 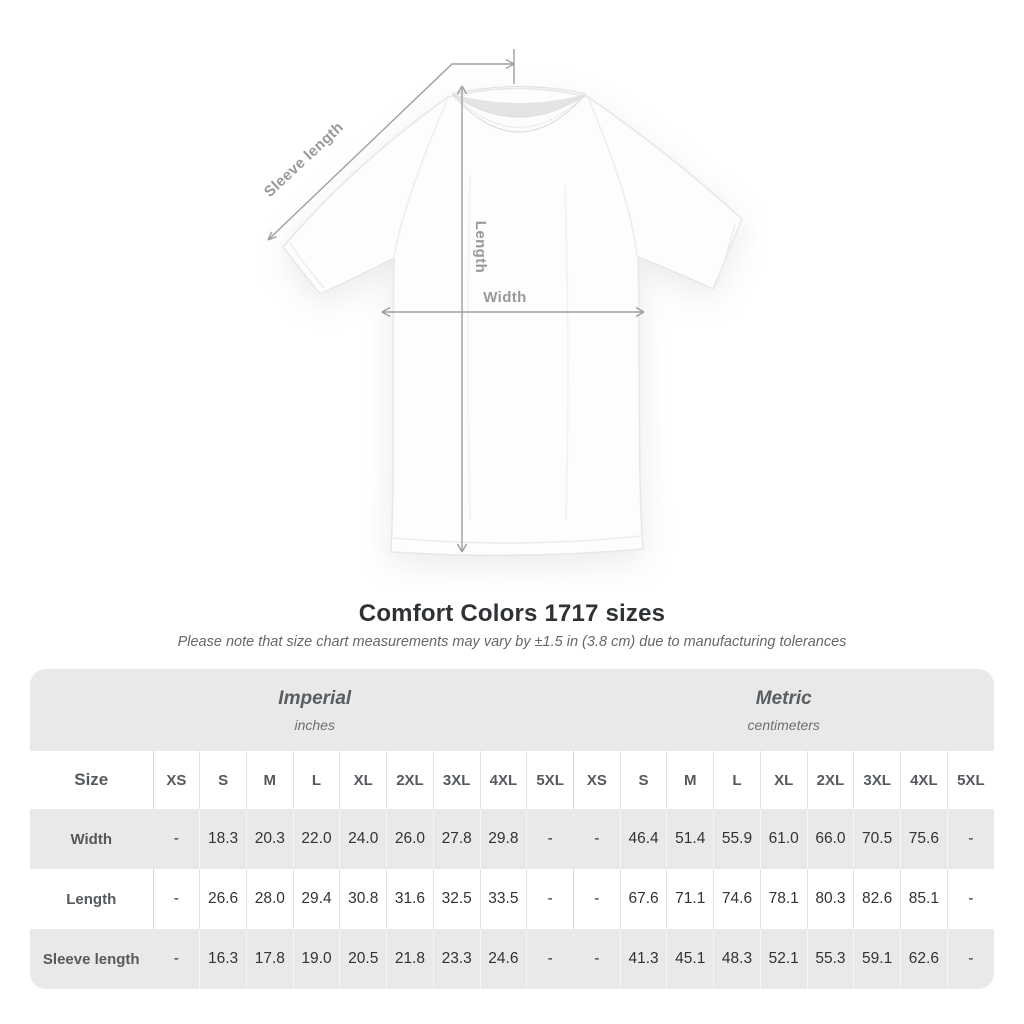 What do you see at coordinates (737, 780) in the screenshot?
I see `column-header-l-metric: L` at bounding box center [737, 780].